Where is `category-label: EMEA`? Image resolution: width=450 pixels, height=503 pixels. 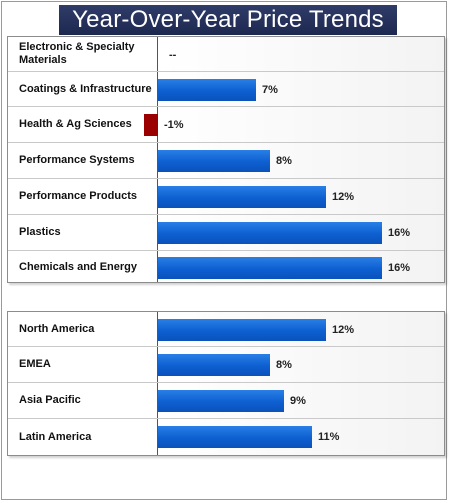 category-label: EMEA is located at coordinates (35, 364).